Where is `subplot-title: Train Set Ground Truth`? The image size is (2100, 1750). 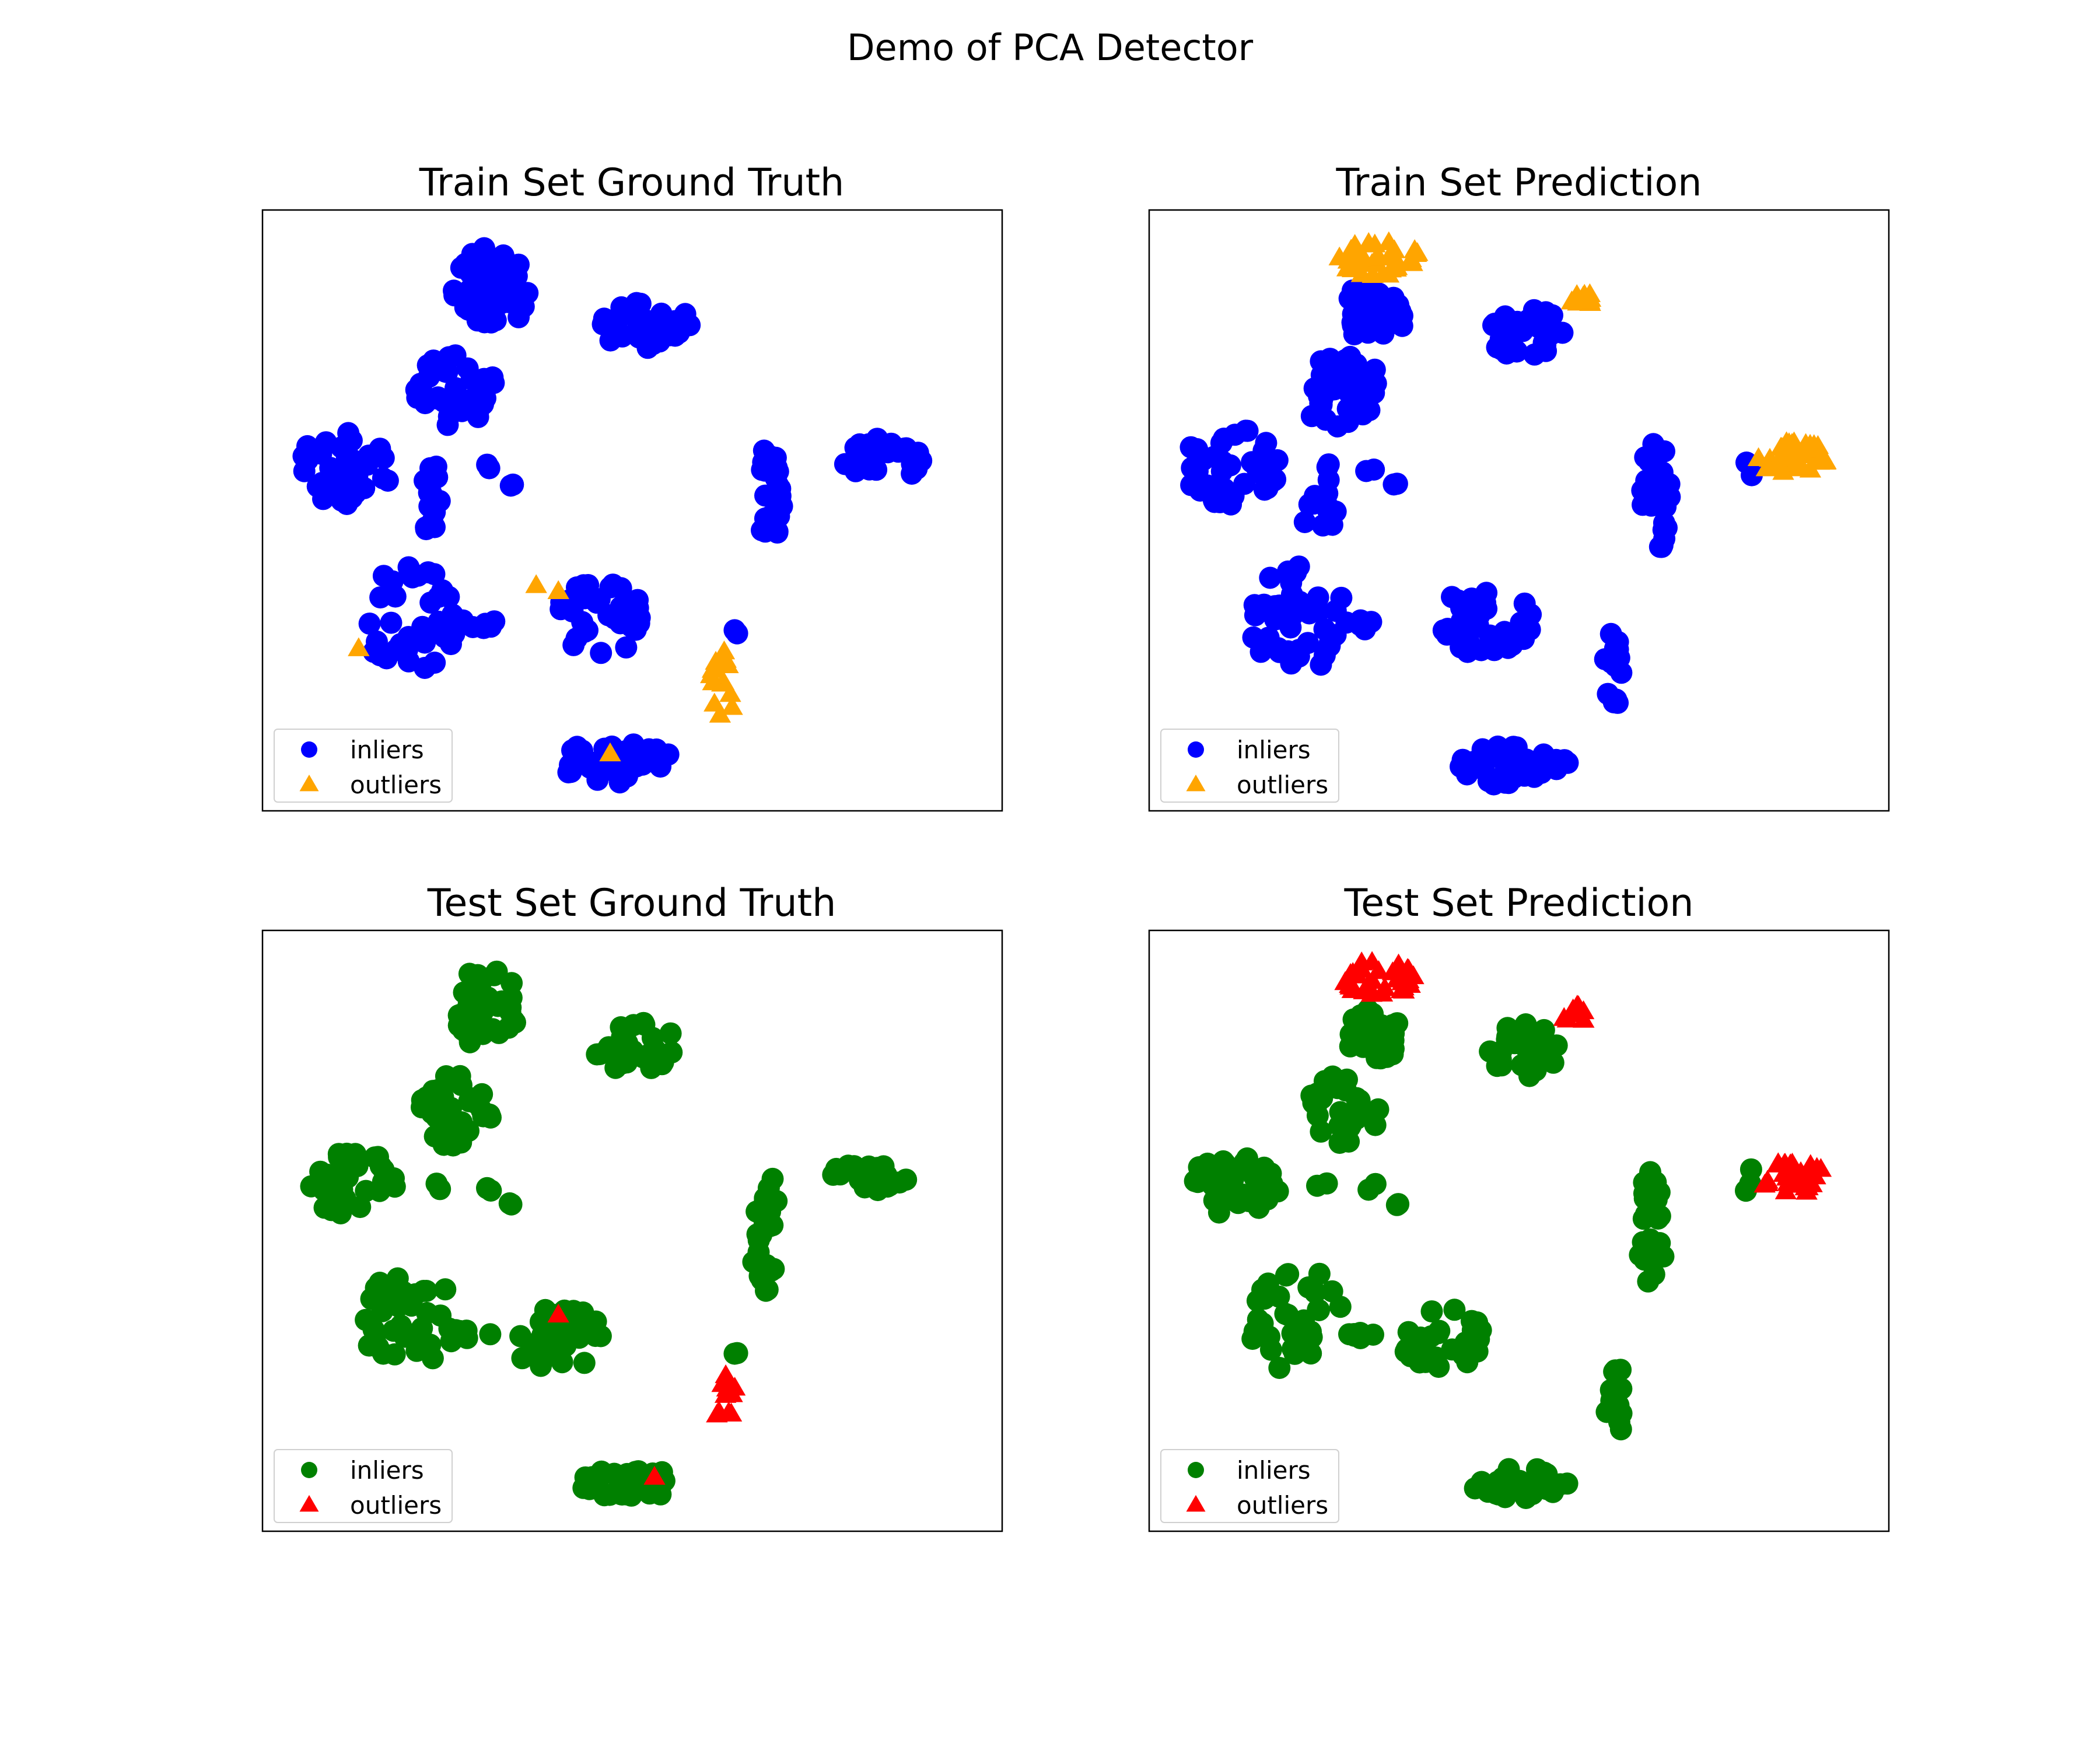 subplot-title: Train Set Ground Truth is located at coordinates (632, 183).